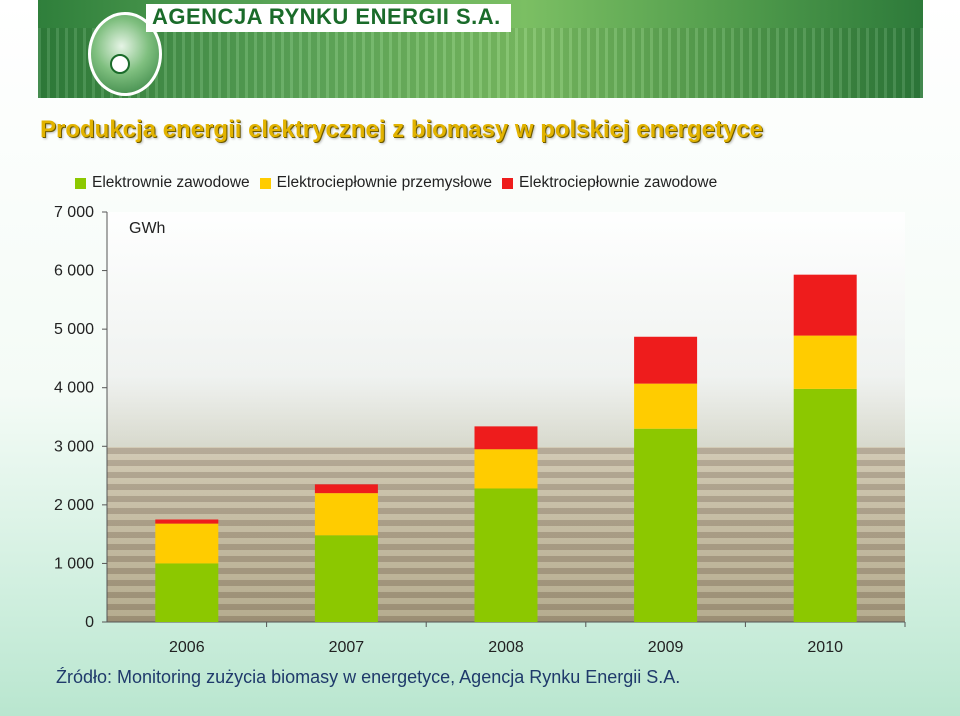 This screenshot has width=960, height=716. Describe the element at coordinates (74, 563) in the screenshot. I see `y-tick-label: 1 000` at that location.